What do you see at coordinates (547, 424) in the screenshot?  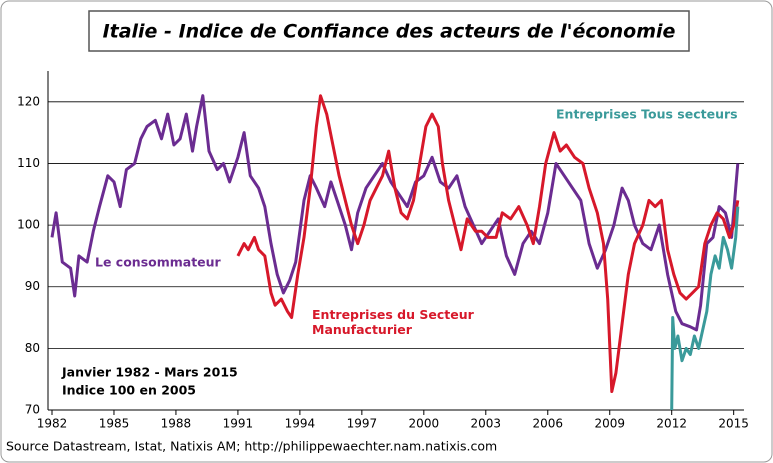 I see `x-tick-label: 2006` at bounding box center [547, 424].